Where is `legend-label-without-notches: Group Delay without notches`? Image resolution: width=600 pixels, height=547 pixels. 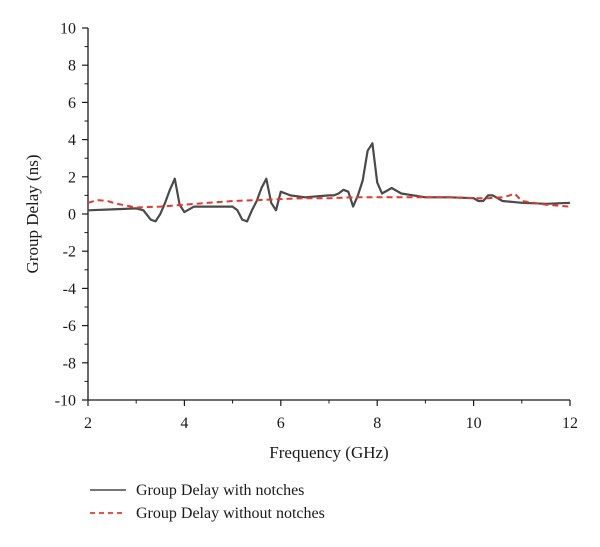 legend-label-without-notches: Group Delay without notches is located at coordinates (230, 513).